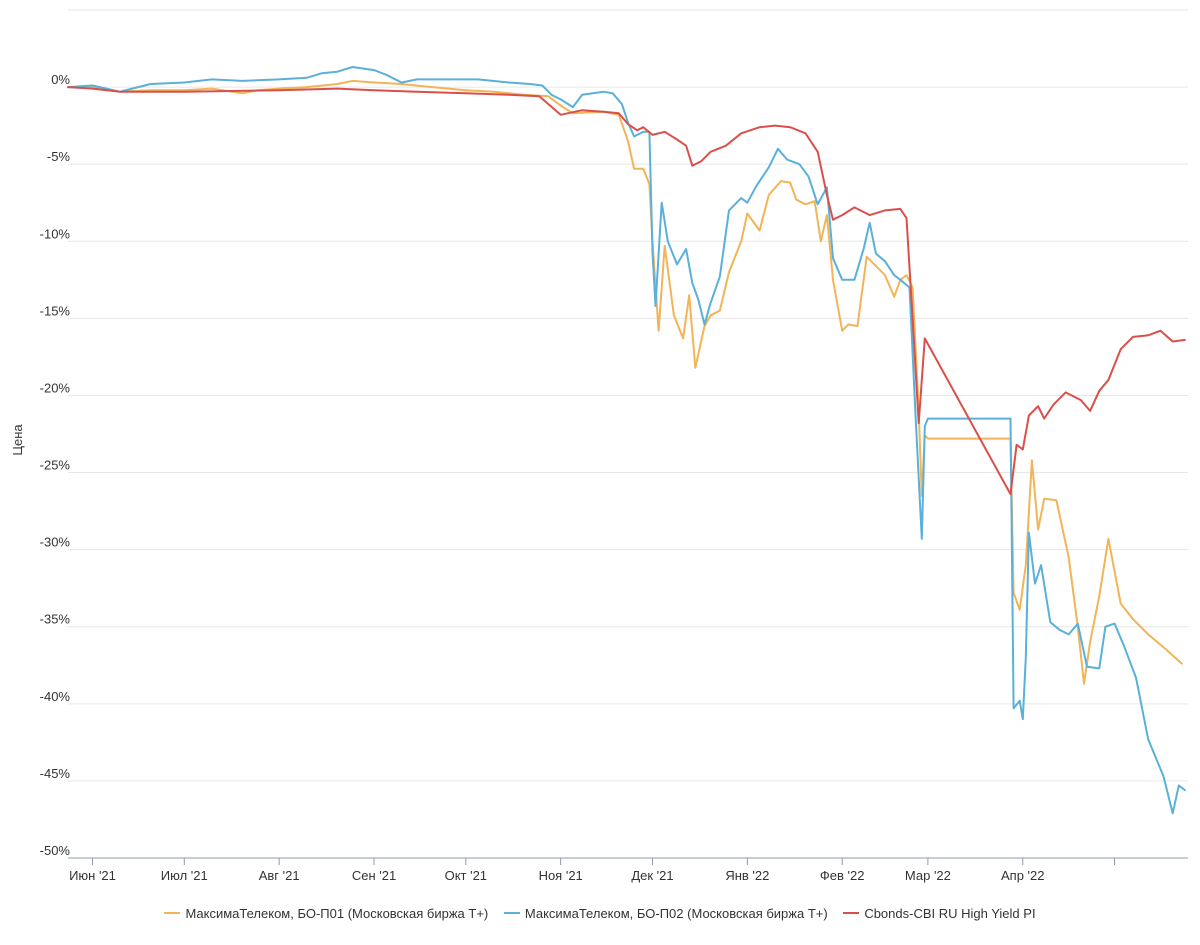 Image resolution: width=1200 pixels, height=945 pixels. I want to click on x-tick-label: Ноя '21, so click(561, 875).